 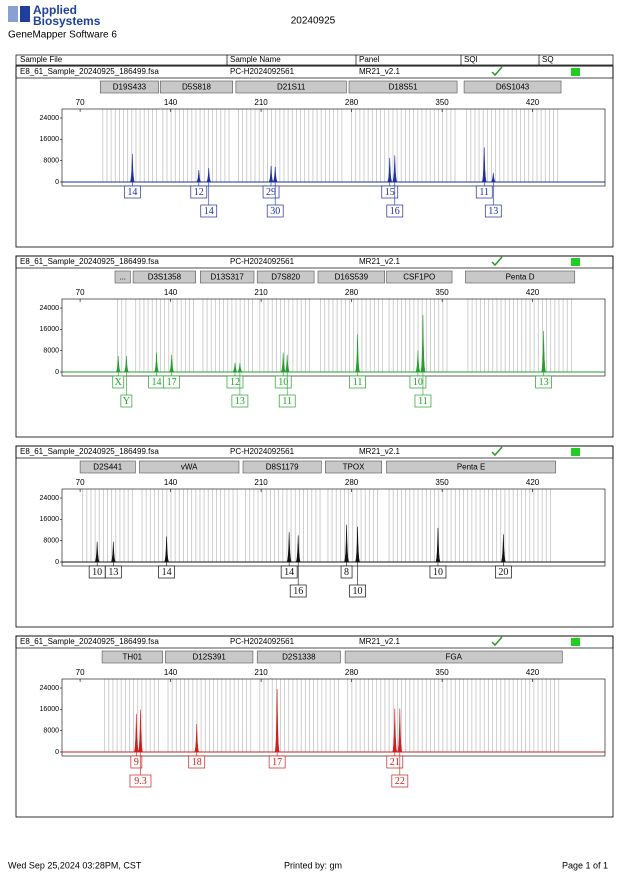 I want to click on marker-name: D16S539, so click(x=352, y=277).